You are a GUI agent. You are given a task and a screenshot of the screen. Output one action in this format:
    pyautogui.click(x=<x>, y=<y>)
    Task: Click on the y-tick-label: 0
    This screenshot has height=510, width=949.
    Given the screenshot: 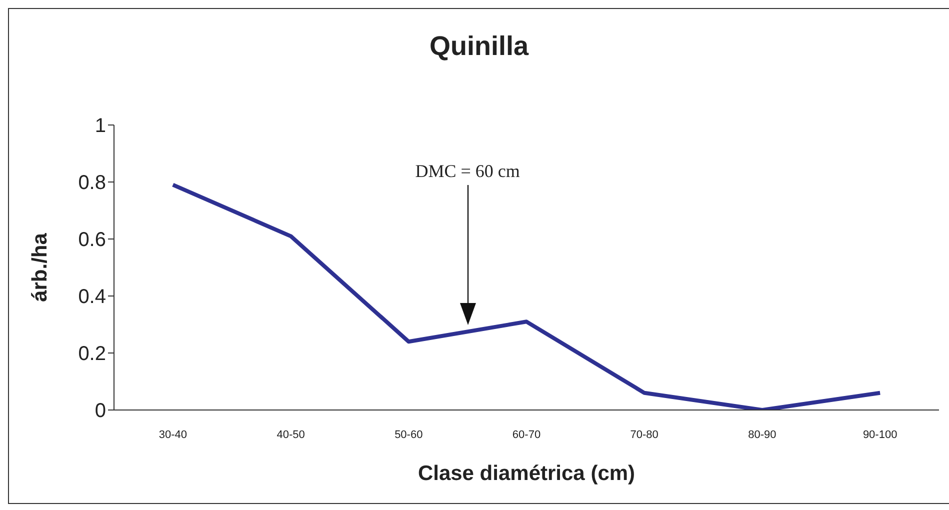 What is the action you would take?
    pyautogui.click(x=100, y=411)
    